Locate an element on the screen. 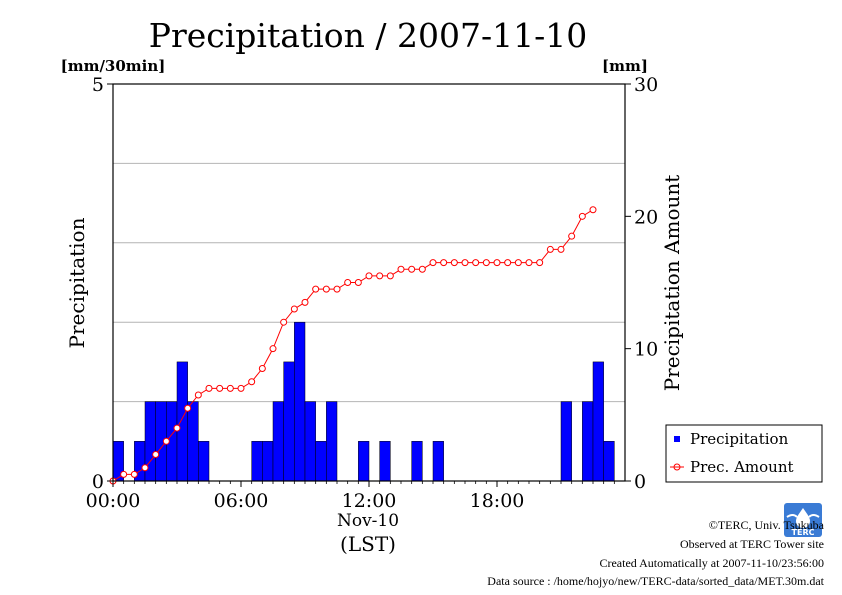 The height and width of the screenshot is (595, 842). x-axis-date-label: Nov-10 is located at coordinates (368, 521).